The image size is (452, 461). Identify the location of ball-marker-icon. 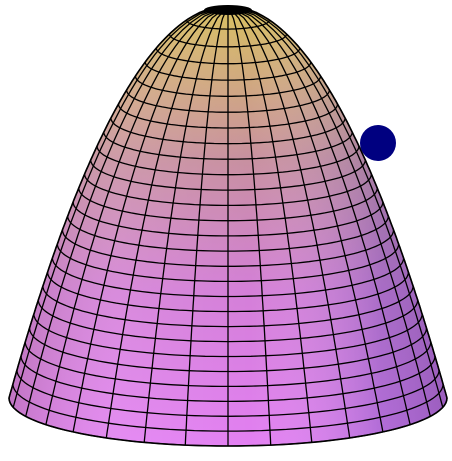
(378, 143).